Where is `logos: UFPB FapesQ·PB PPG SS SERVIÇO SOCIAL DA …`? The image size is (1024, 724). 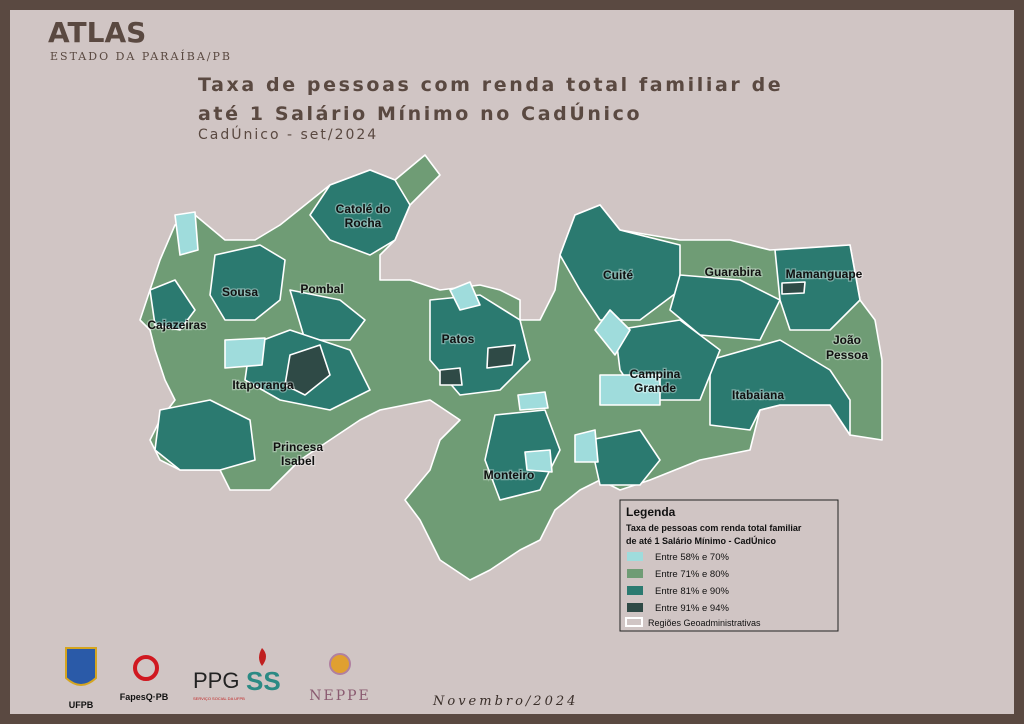 logos: UFPB FapesQ·PB PPG SS SERVIÇO SOCIAL DA … is located at coordinates (218, 678).